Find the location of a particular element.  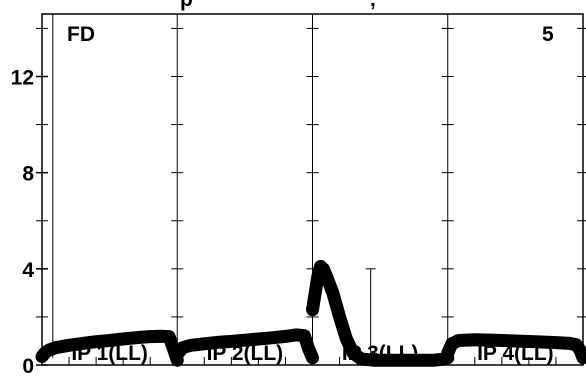

top-title-right: , is located at coordinates (373, 5).